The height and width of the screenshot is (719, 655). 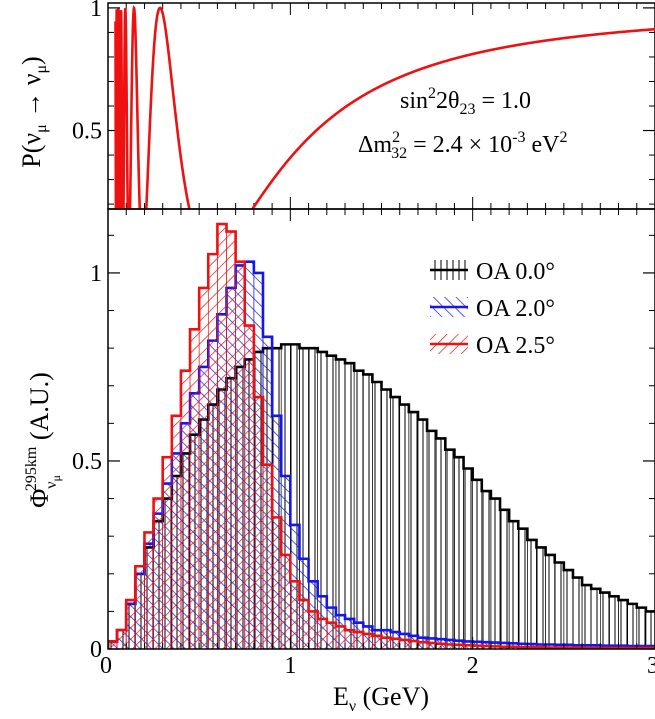 What do you see at coordinates (43, 440) in the screenshot?
I see `bottom-y-axis-label: Φνμ295km (A.U.)` at bounding box center [43, 440].